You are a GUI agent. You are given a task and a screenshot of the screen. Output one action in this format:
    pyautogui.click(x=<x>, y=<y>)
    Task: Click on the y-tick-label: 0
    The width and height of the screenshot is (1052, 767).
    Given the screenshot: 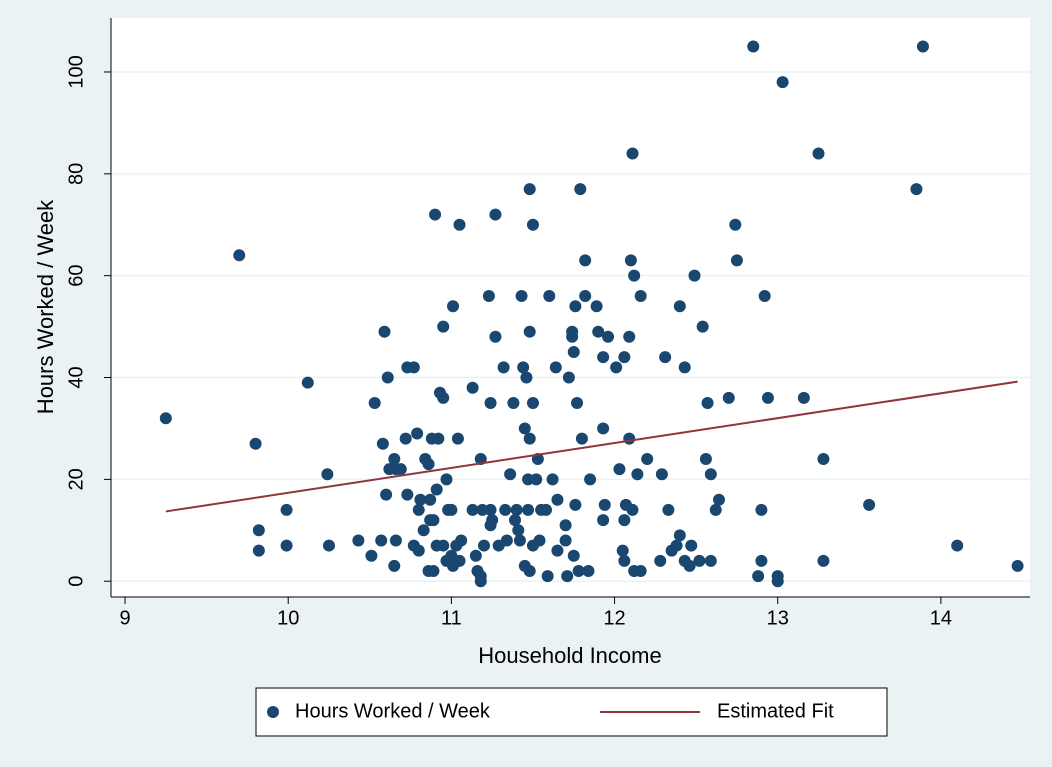 What is the action you would take?
    pyautogui.click(x=76, y=581)
    